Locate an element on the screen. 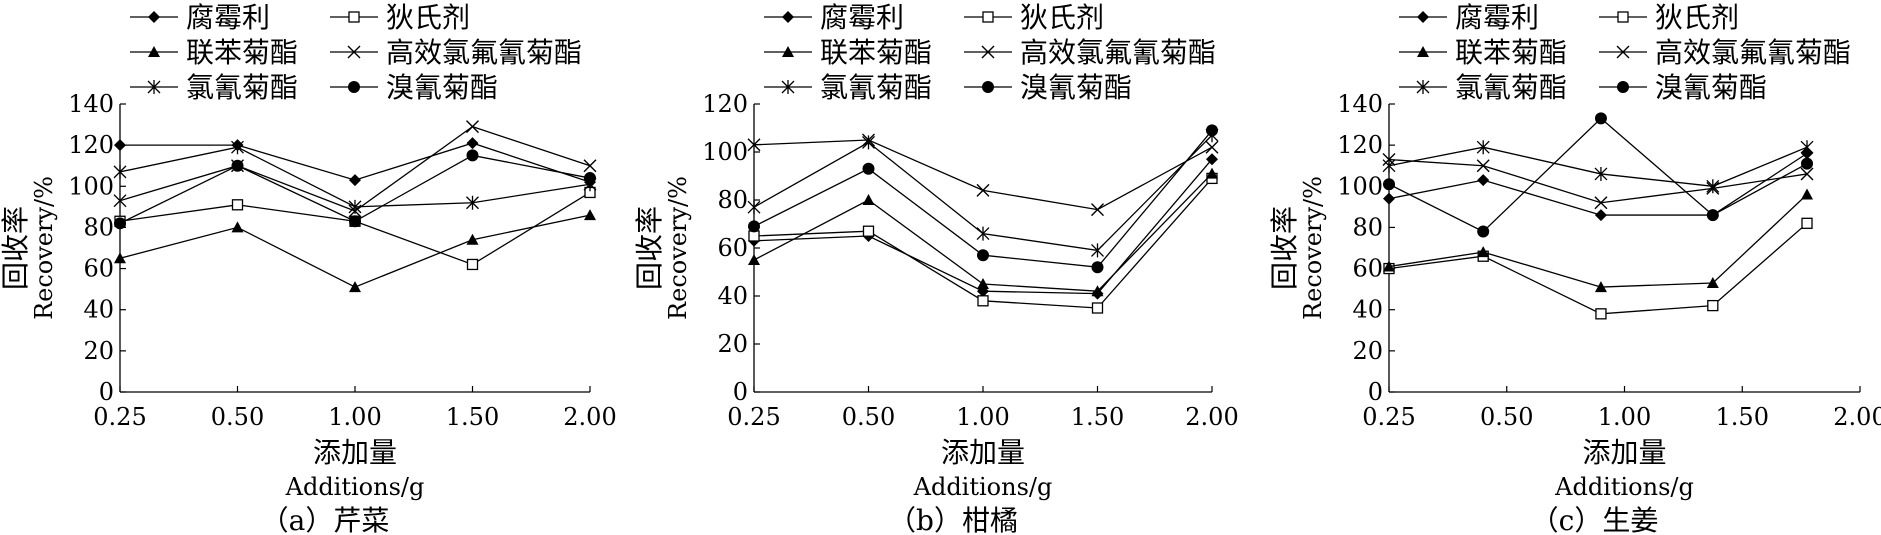 Image resolution: width=1881 pixels, height=535 pixels. y-tick-label: 20 is located at coordinates (1367, 351).